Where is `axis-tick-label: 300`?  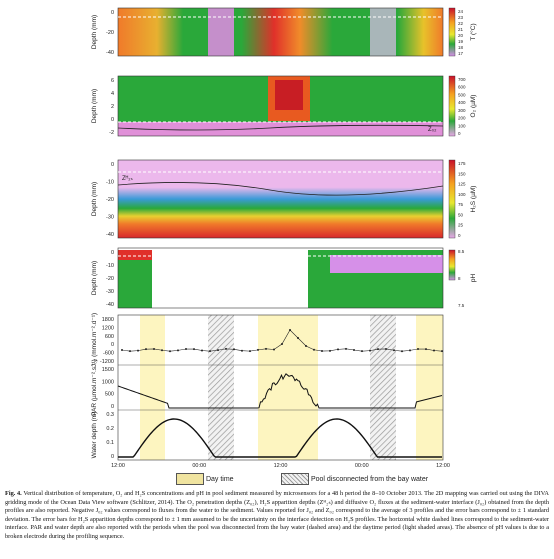
axis-tick-label: 300 is located at coordinates (462, 110).